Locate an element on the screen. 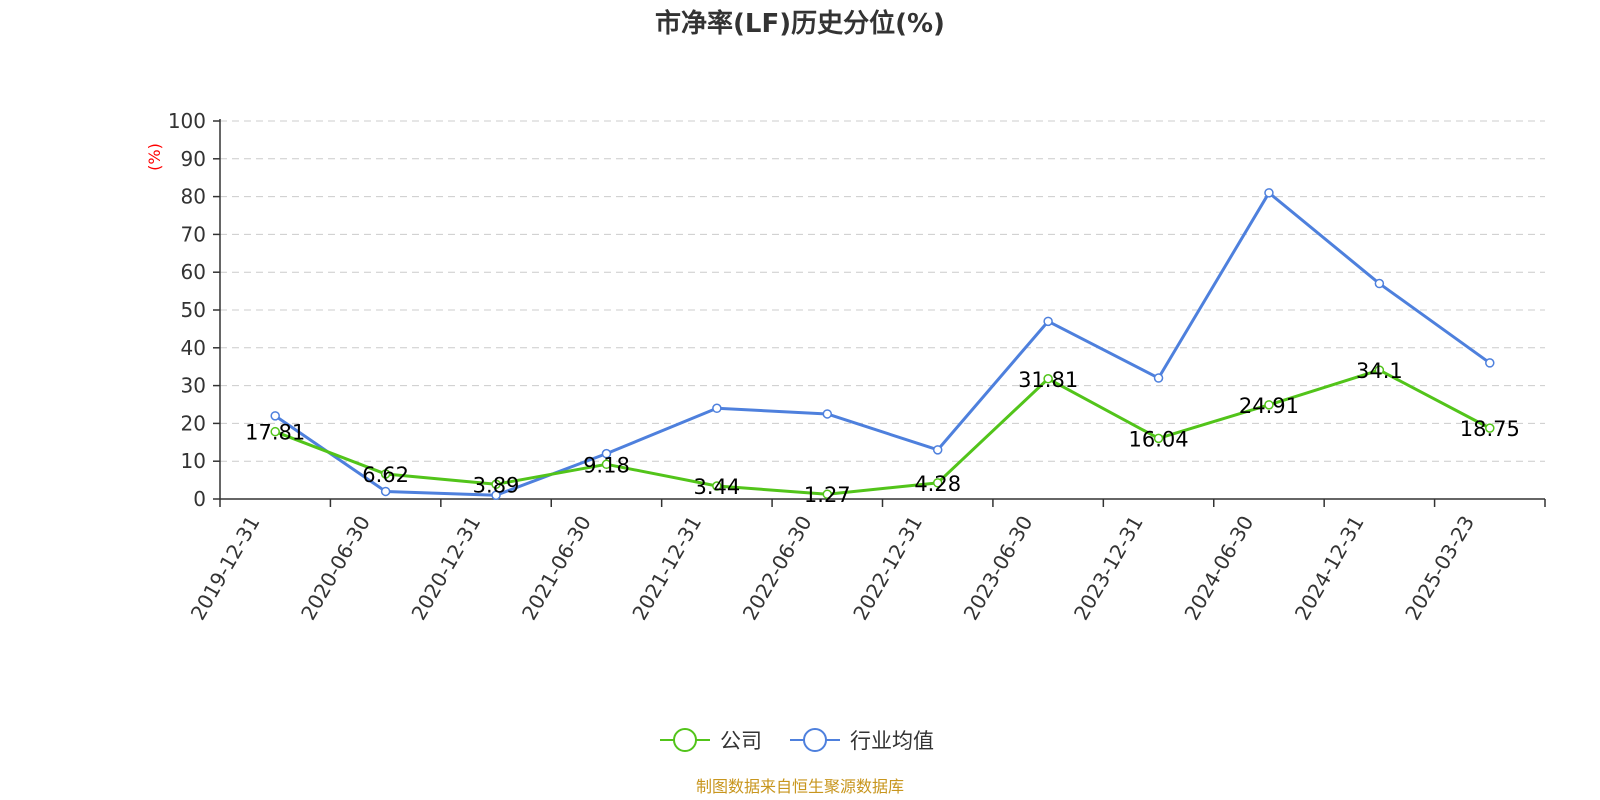  y-tick-label: 10 is located at coordinates (193, 461).